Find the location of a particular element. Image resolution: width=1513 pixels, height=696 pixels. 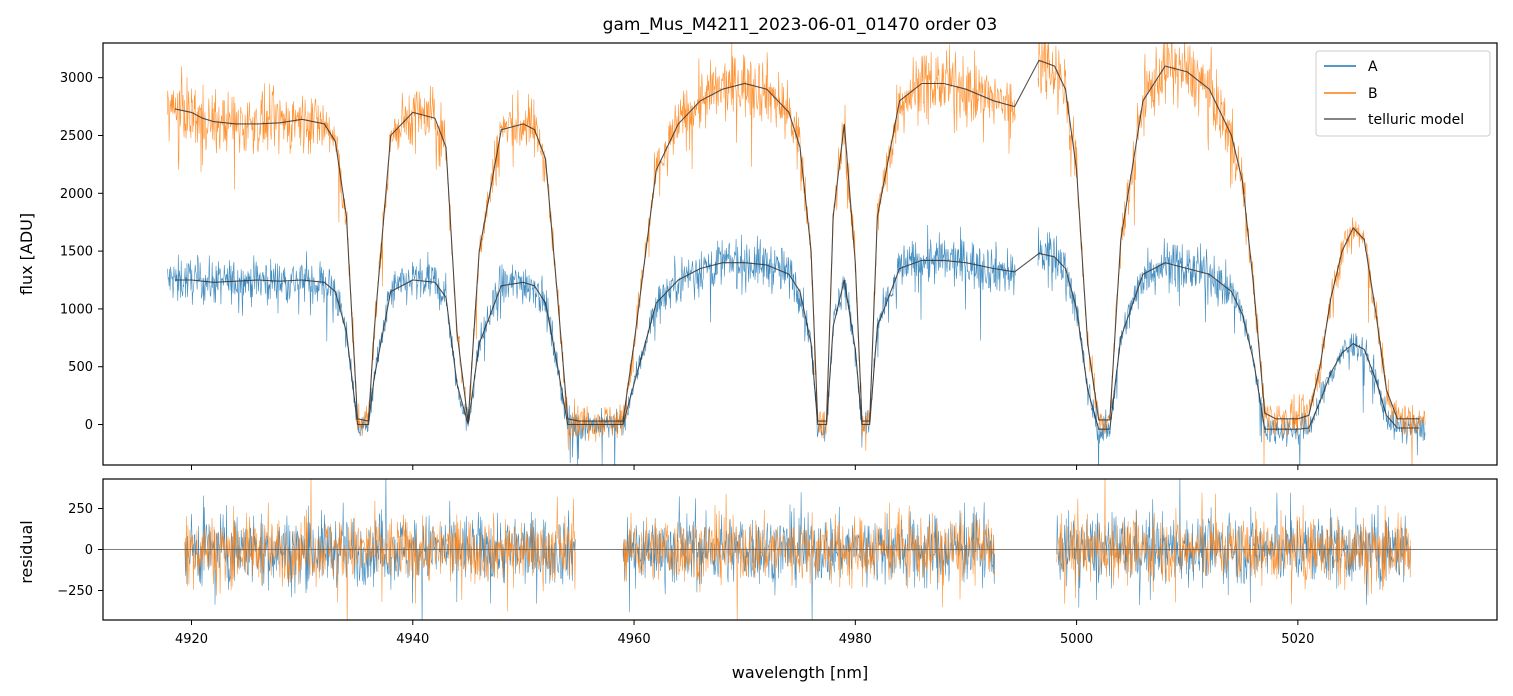

legend-box is located at coordinates (1403, 93).